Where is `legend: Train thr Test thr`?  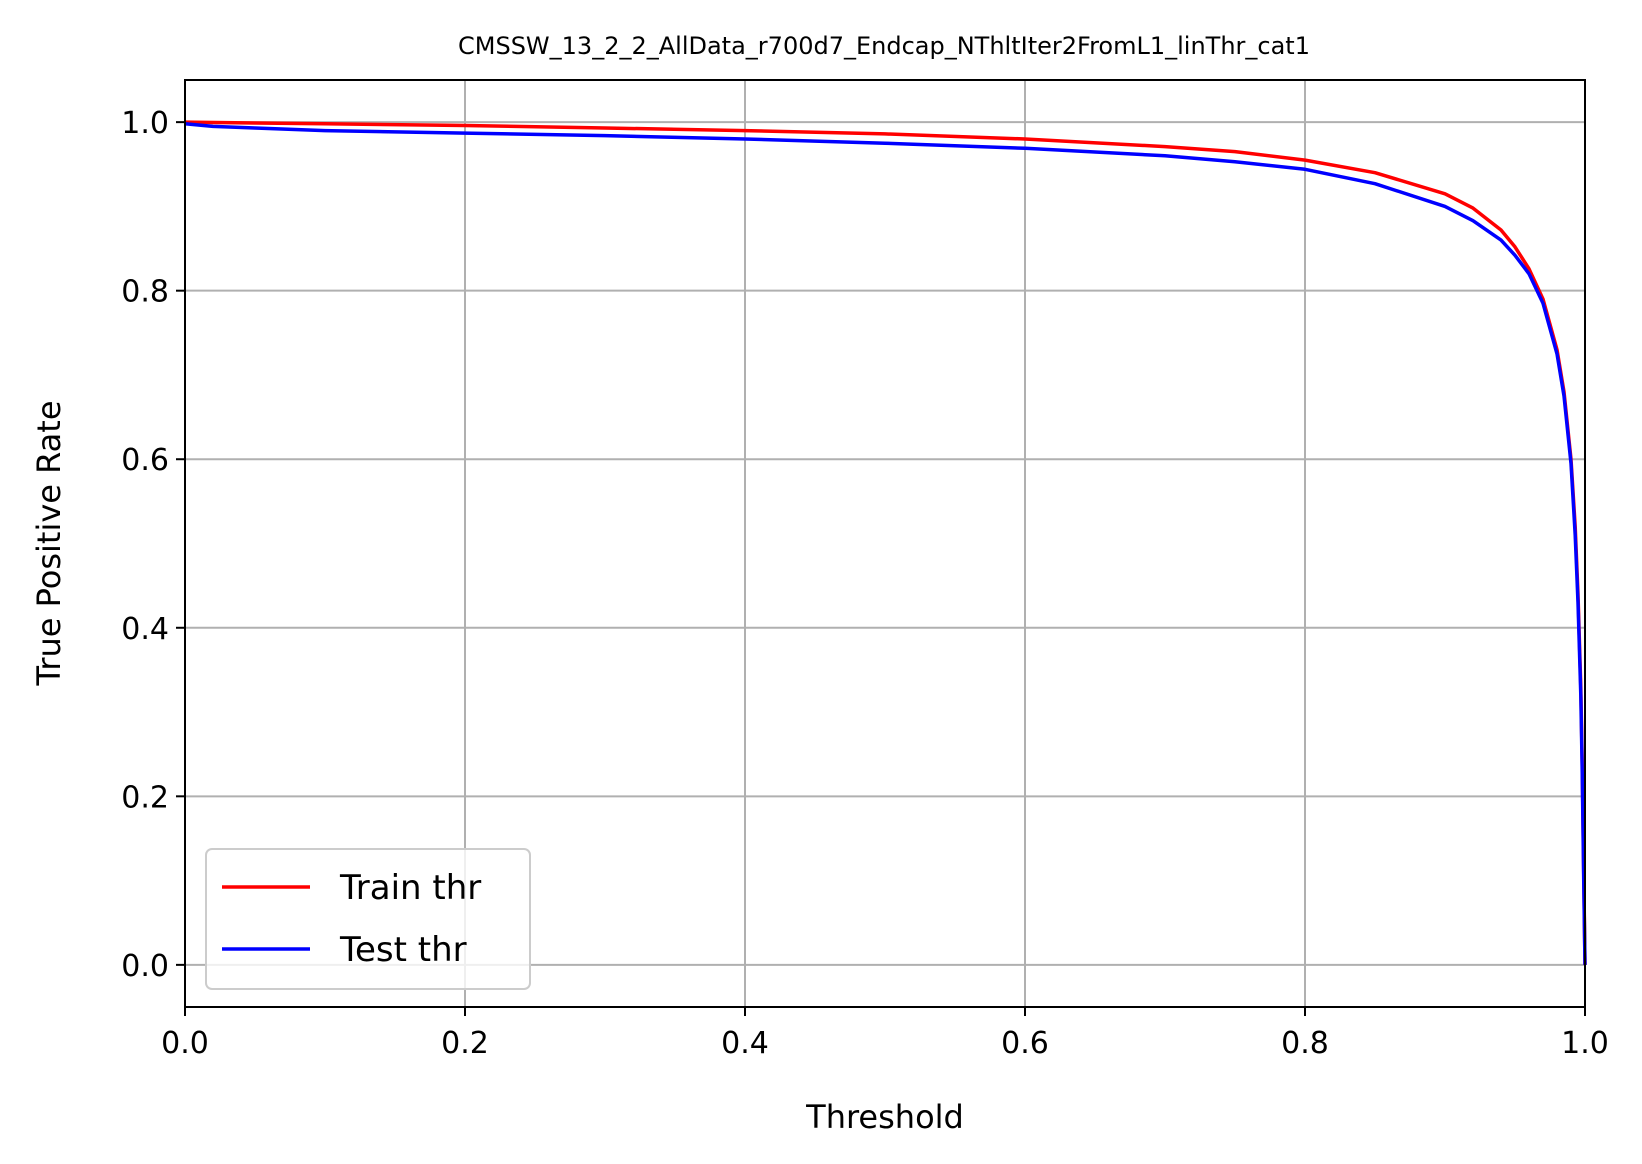 legend: Train thr Test thr is located at coordinates (368, 919).